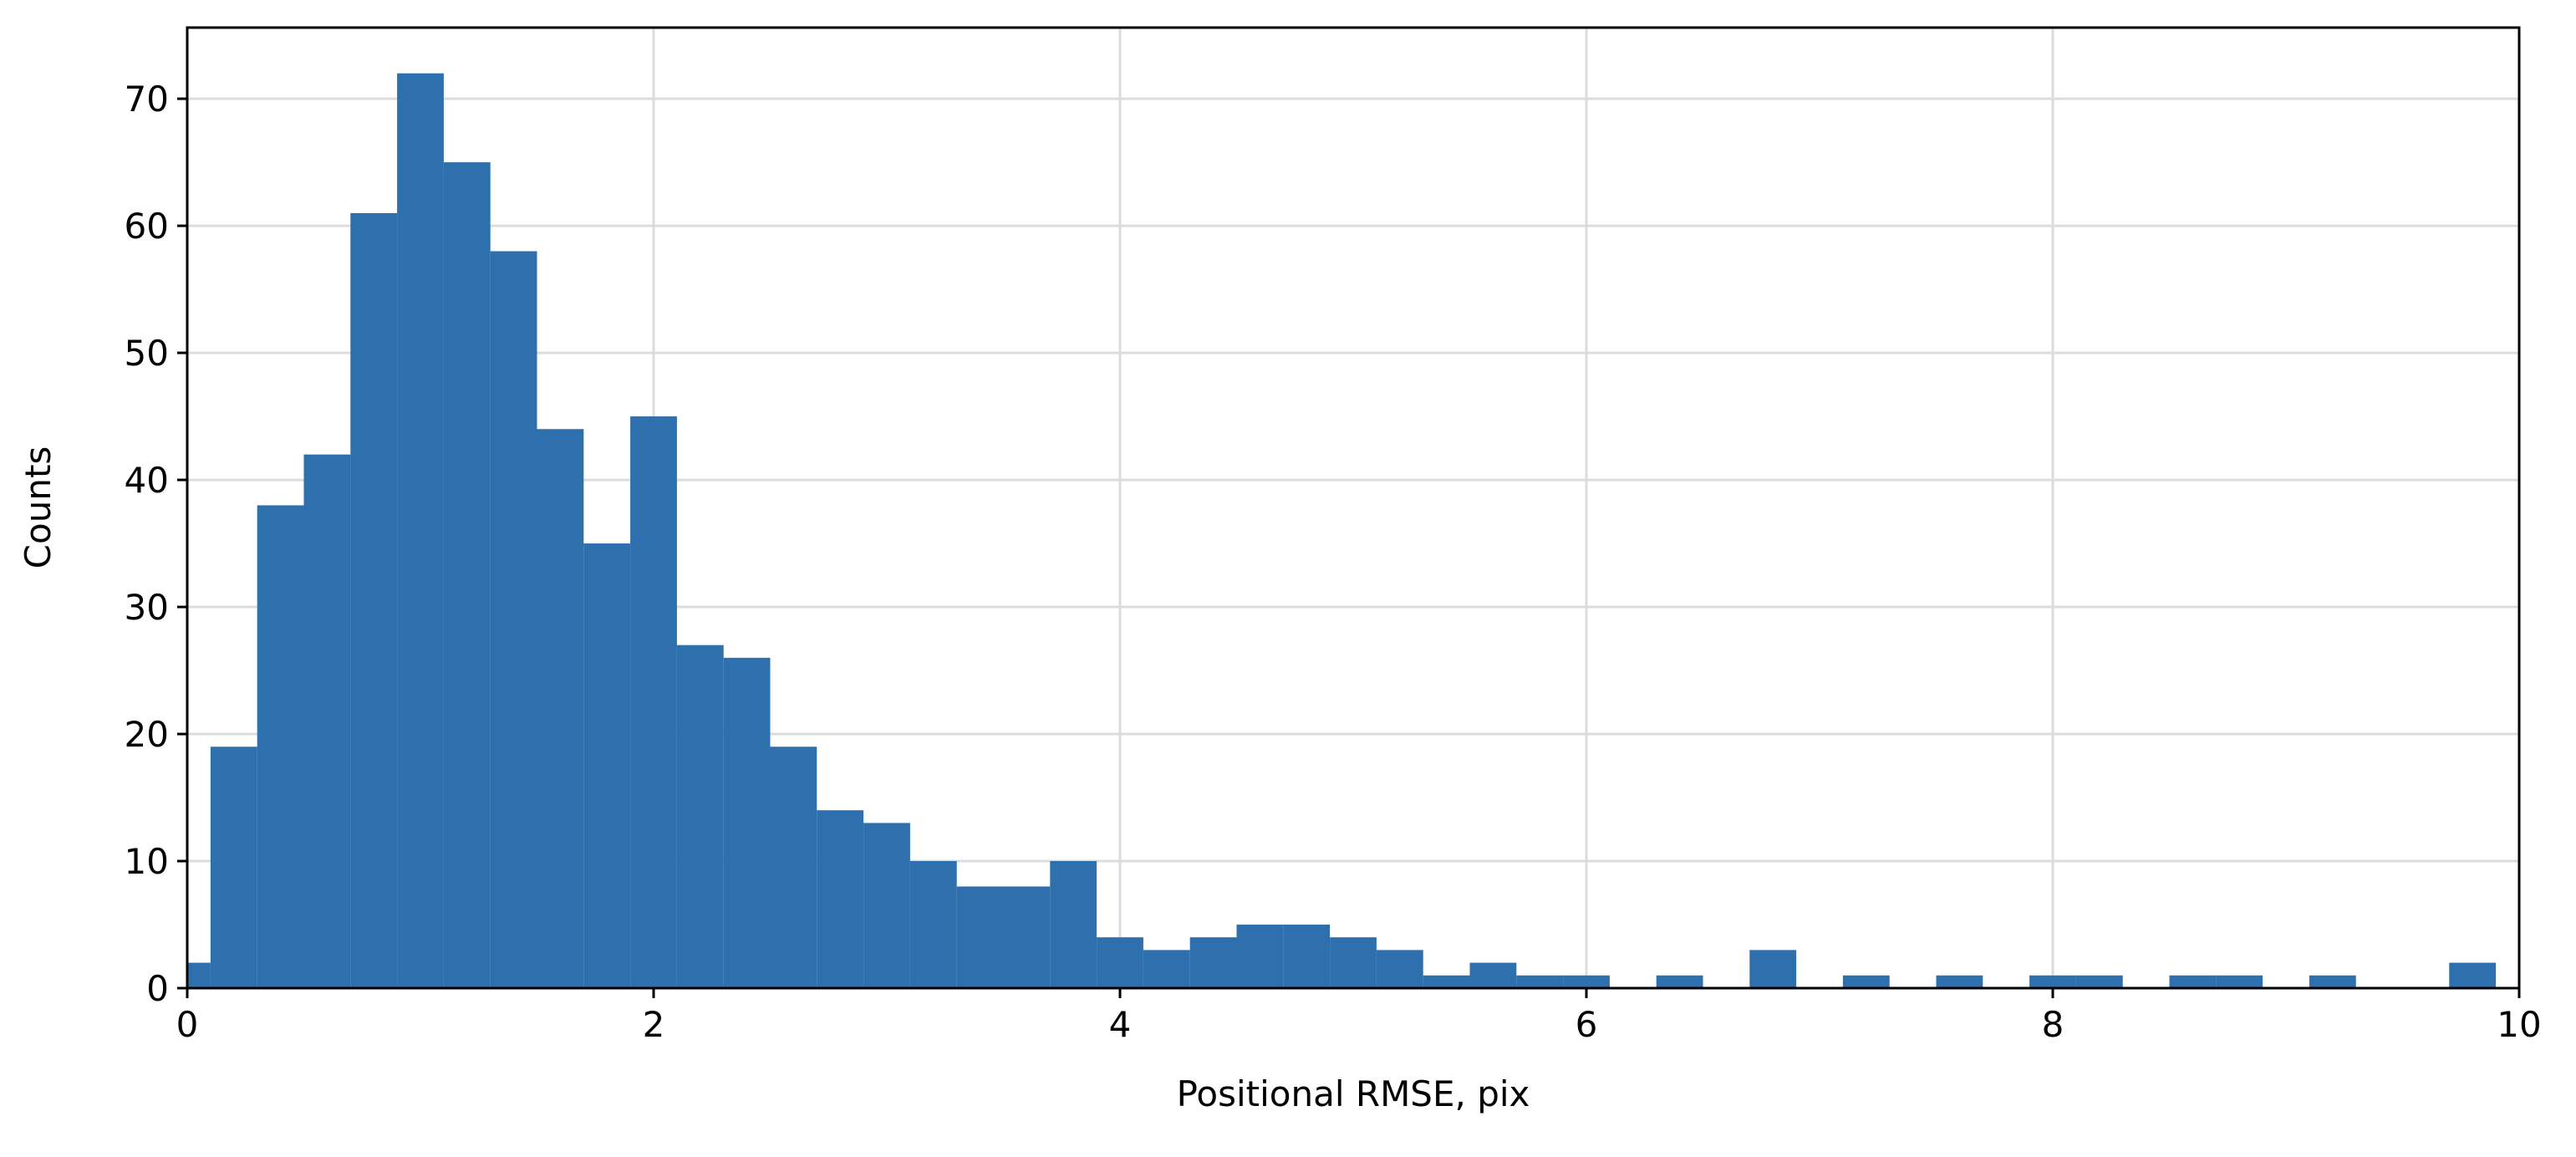  What do you see at coordinates (157, 989) in the screenshot?
I see `y-tick-label: 0` at bounding box center [157, 989].